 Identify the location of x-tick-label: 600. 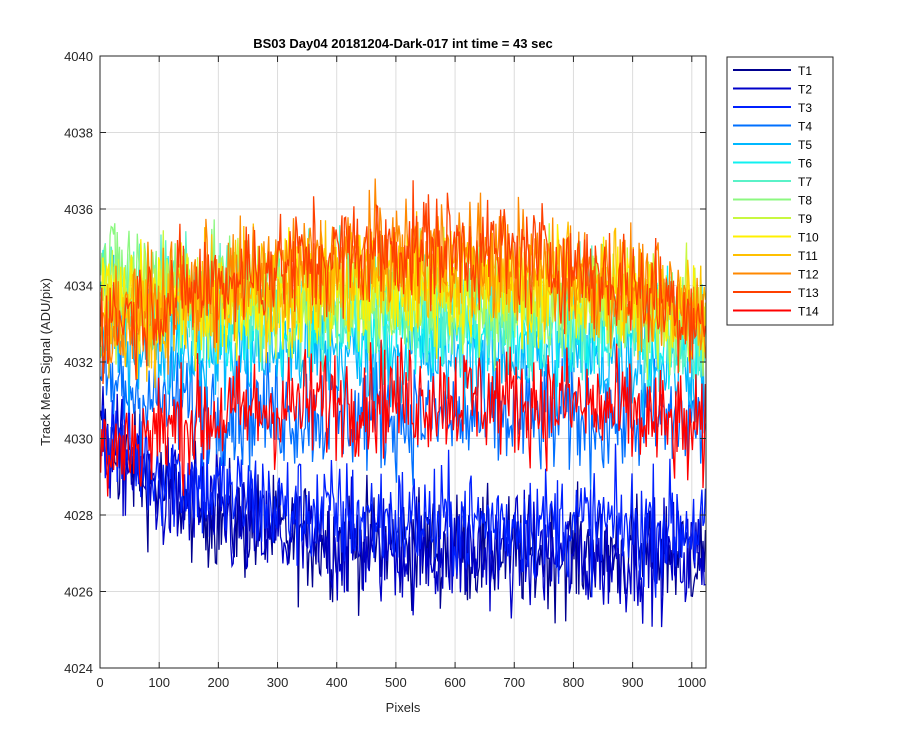
(455, 682).